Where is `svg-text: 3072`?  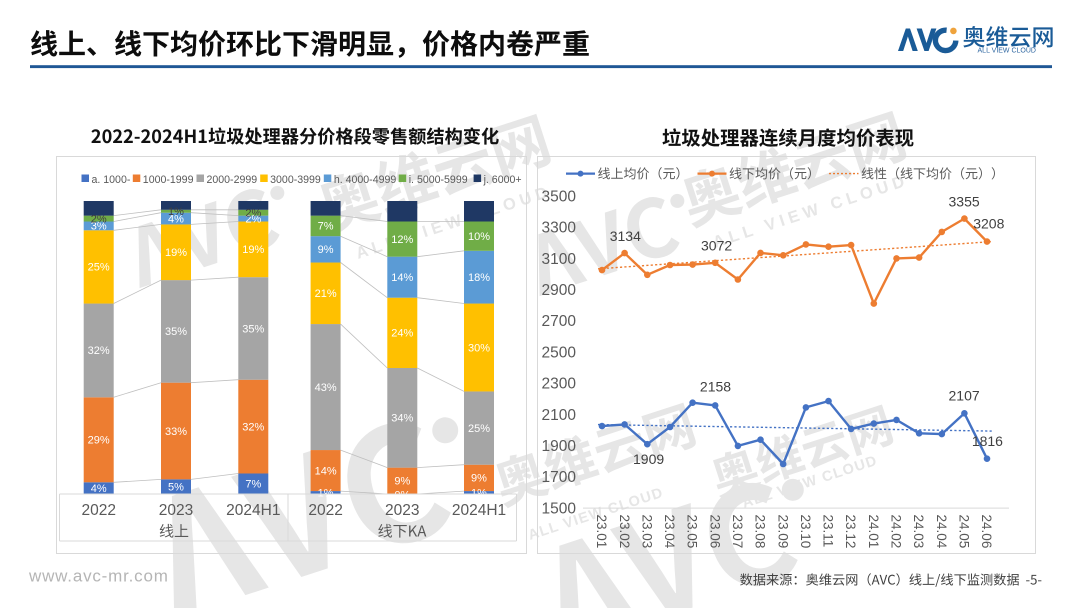
svg-text: 3072 is located at coordinates (716, 246).